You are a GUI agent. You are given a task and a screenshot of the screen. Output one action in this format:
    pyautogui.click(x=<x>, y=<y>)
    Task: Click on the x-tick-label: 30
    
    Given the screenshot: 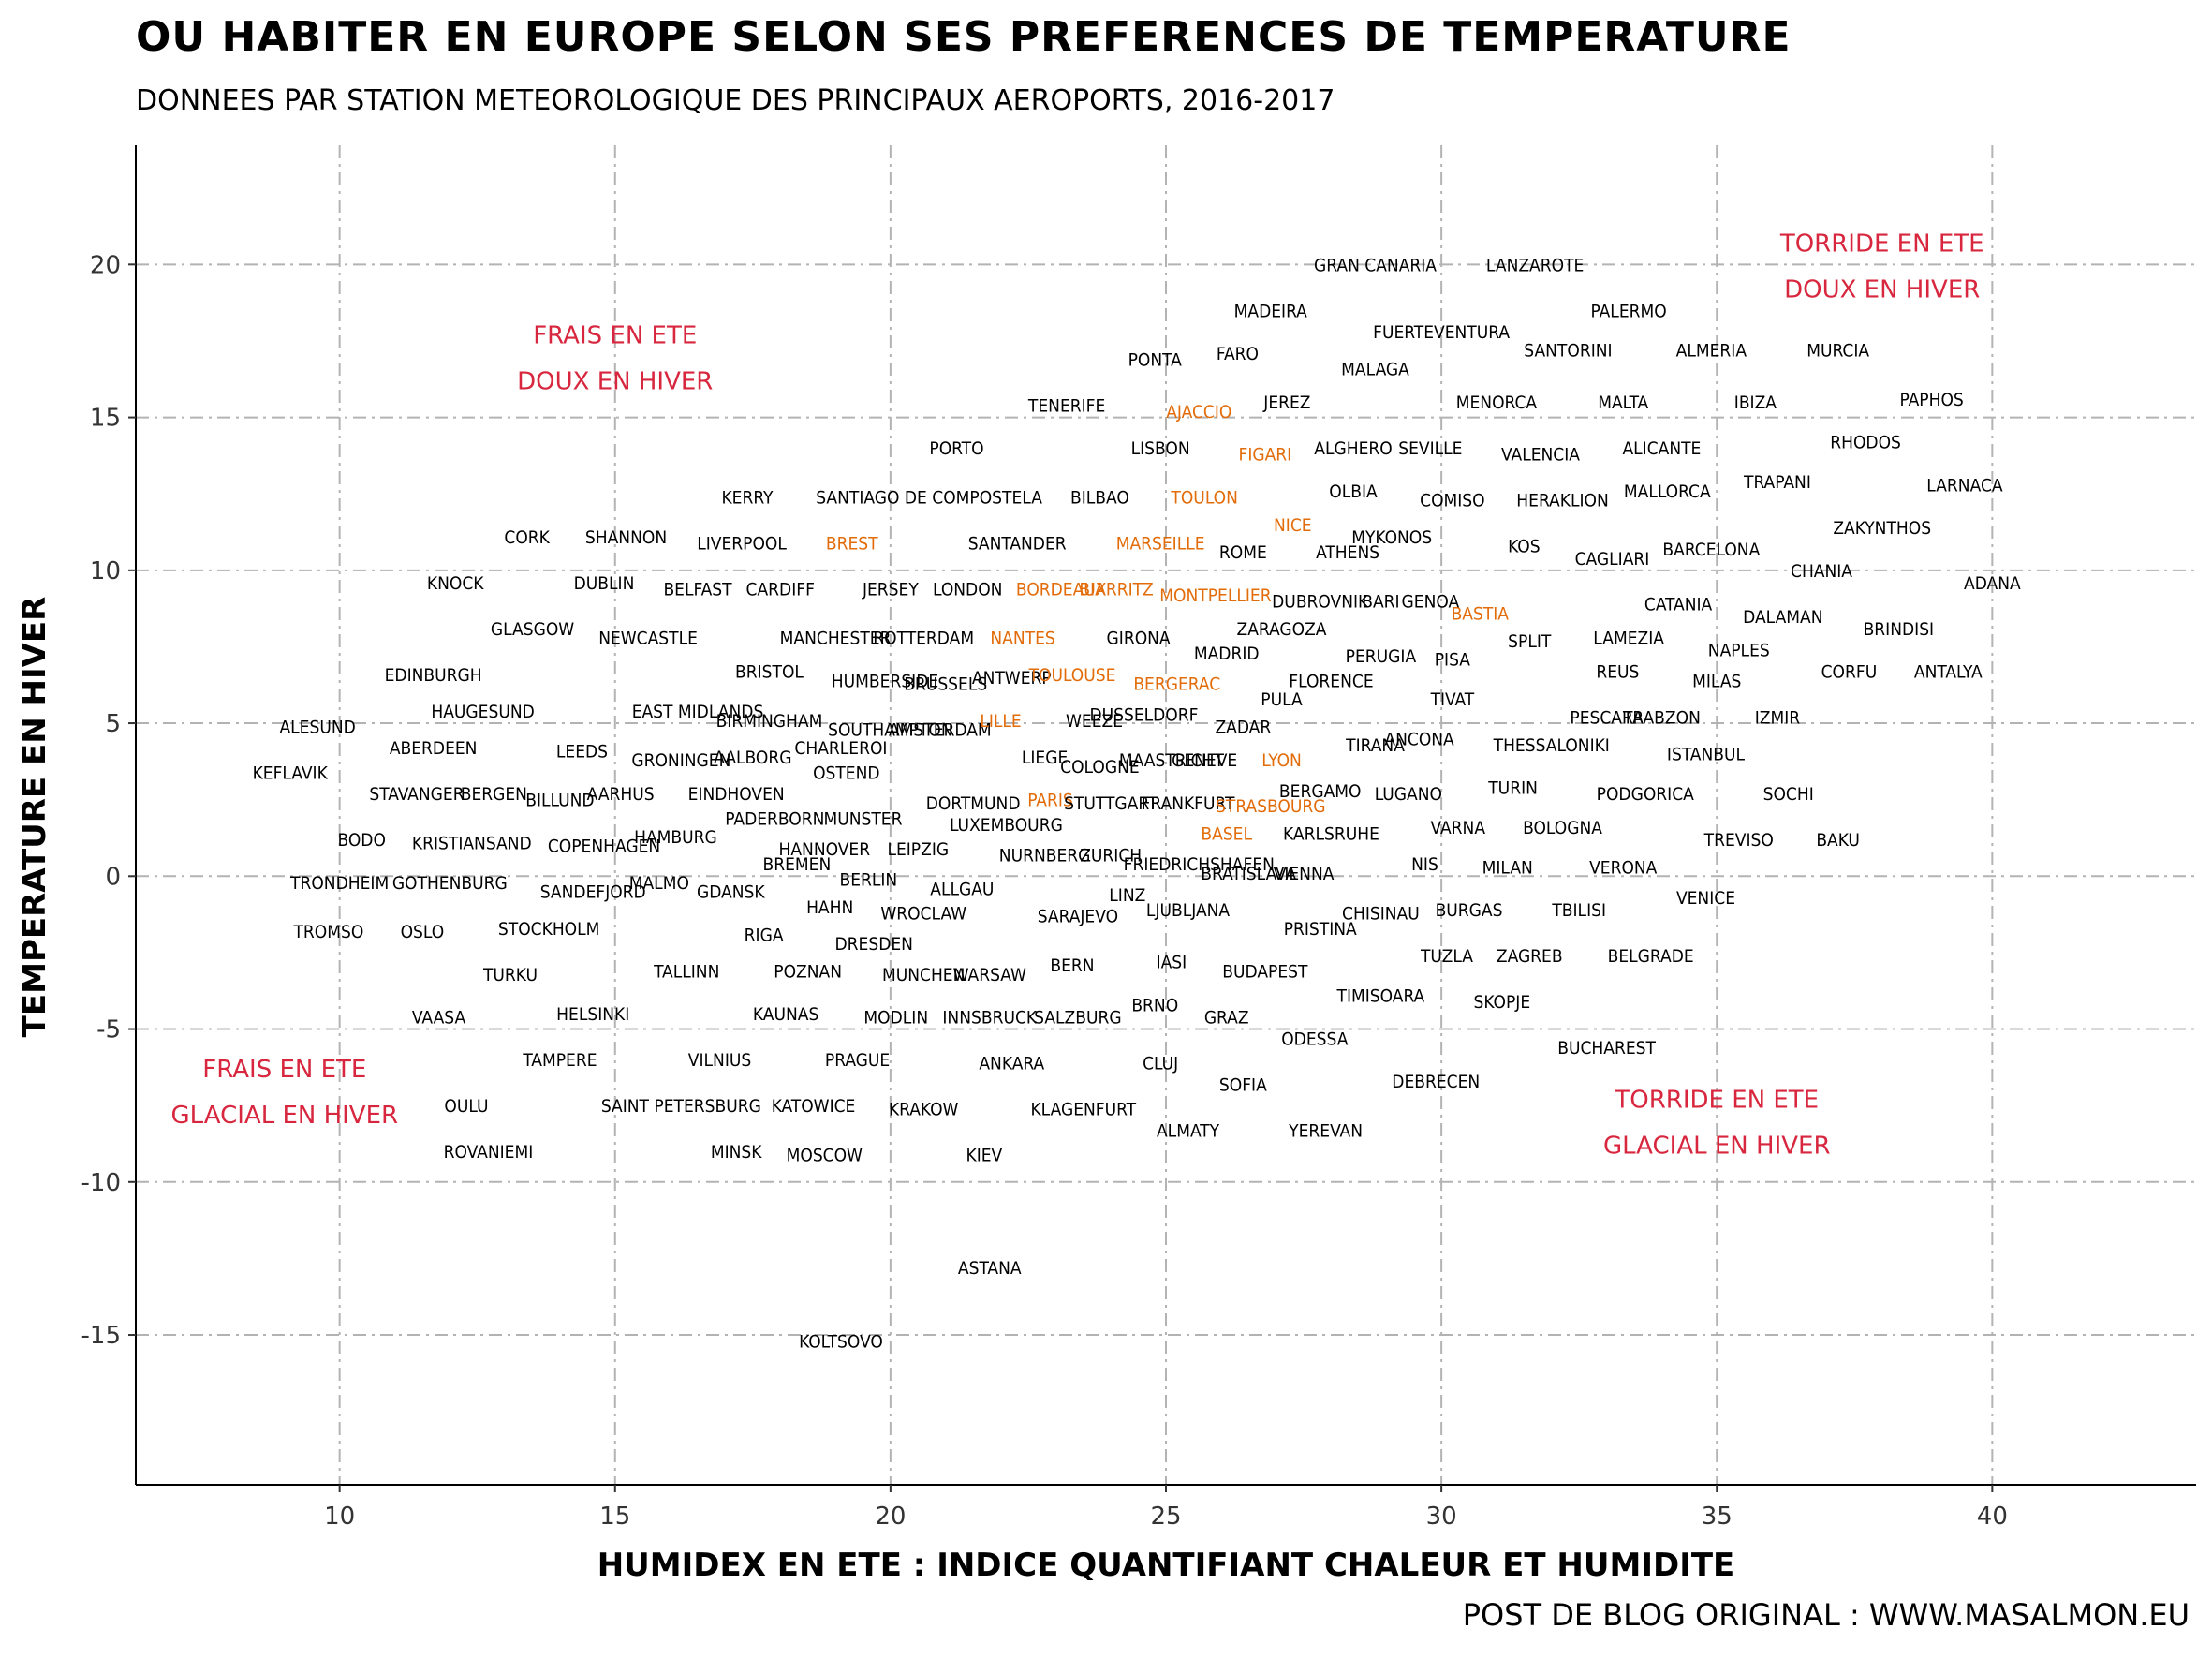 What is the action you would take?
    pyautogui.click(x=1442, y=1517)
    